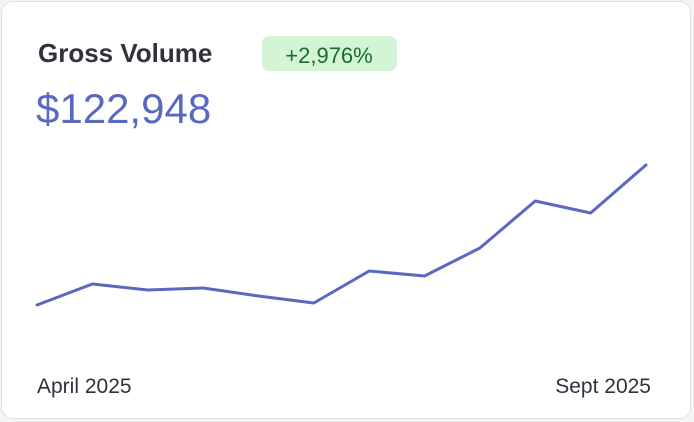 The height and width of the screenshot is (422, 694). I want to click on badge: +2,976%, so click(328, 55).